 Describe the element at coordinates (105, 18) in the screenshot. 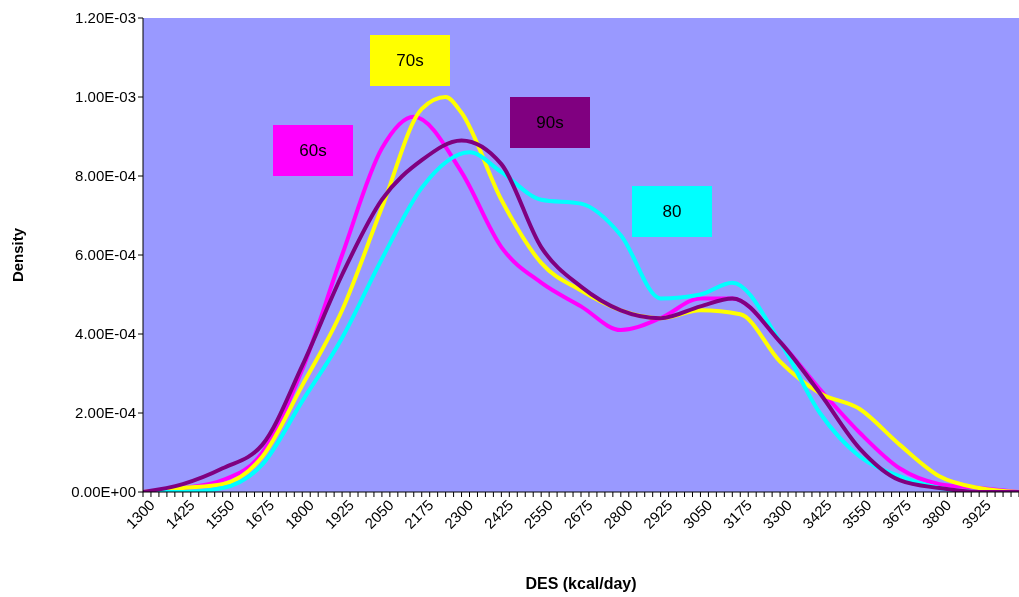

I see `y-tick-label: 1.20E-03` at that location.